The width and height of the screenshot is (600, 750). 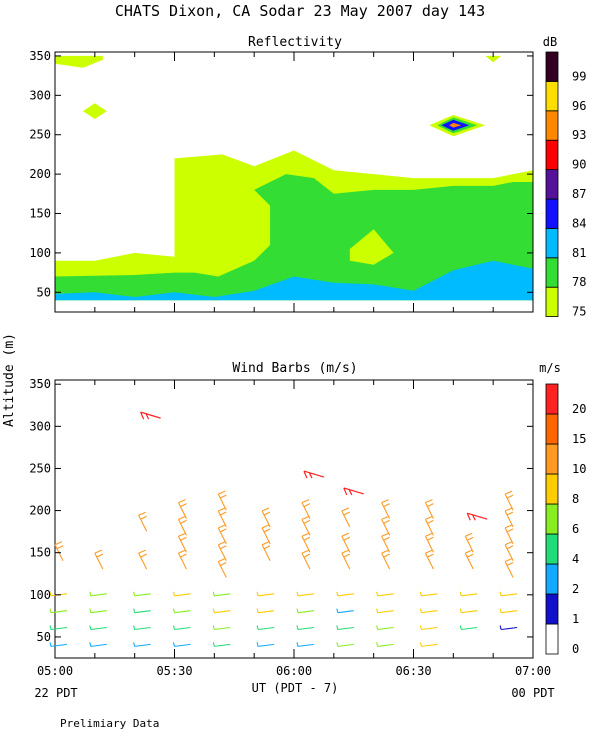 What do you see at coordinates (565, 185) in the screenshot?
I see `reflectivity-colorbar: 75 78 81 84 87 90 93 96 99` at bounding box center [565, 185].